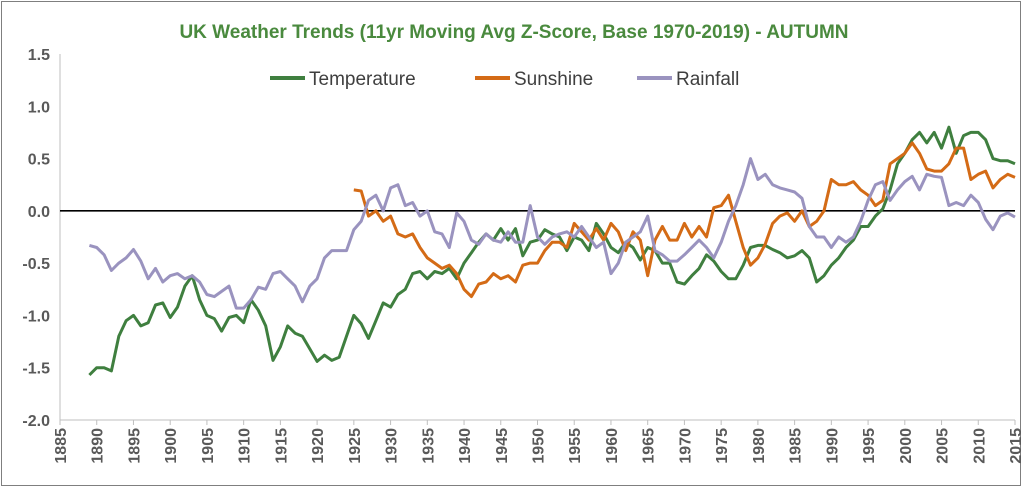  Describe the element at coordinates (36, 238) in the screenshot. I see `y-axis-ticks: 1.5 1.0 0.5 0.0 -0.5 -1.0 -1.5 -2.0` at that location.